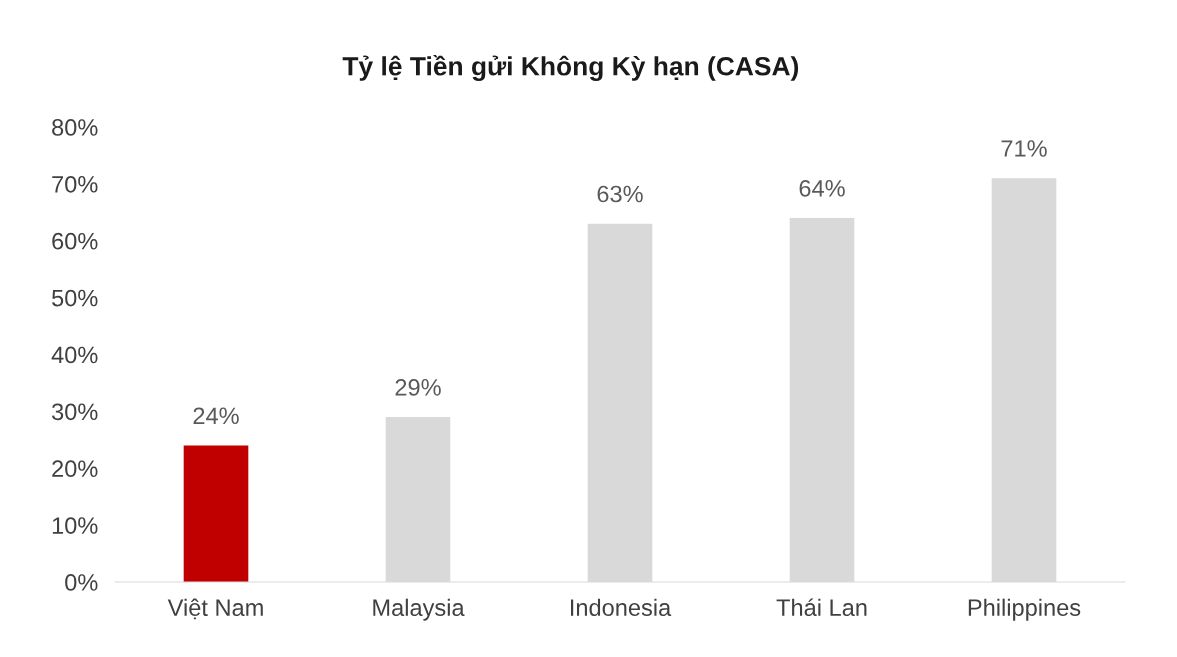  Describe the element at coordinates (75, 241) in the screenshot. I see `y-tick-label: 60%` at that location.